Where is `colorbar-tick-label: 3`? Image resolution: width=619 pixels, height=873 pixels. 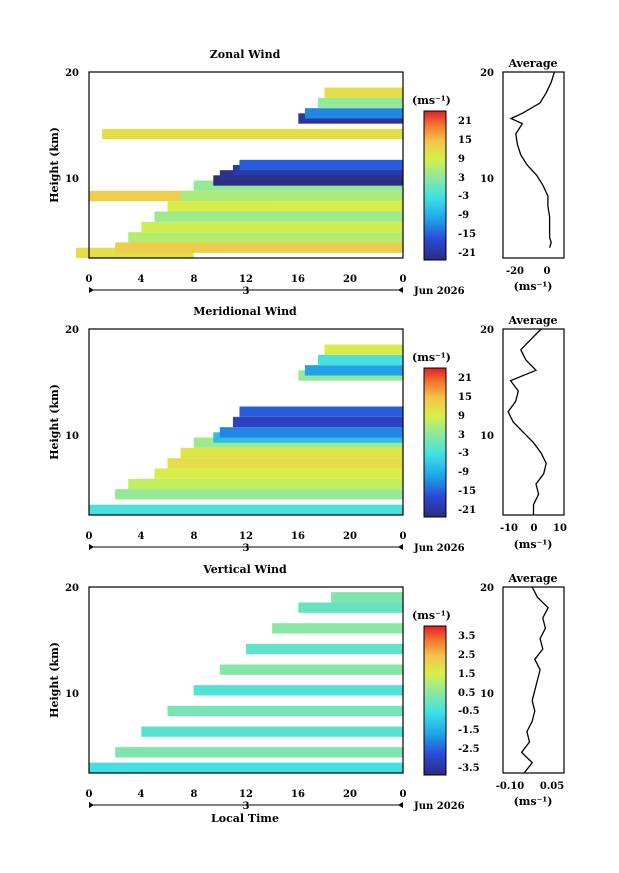
colorbar-tick-label: 3 is located at coordinates (461, 178).